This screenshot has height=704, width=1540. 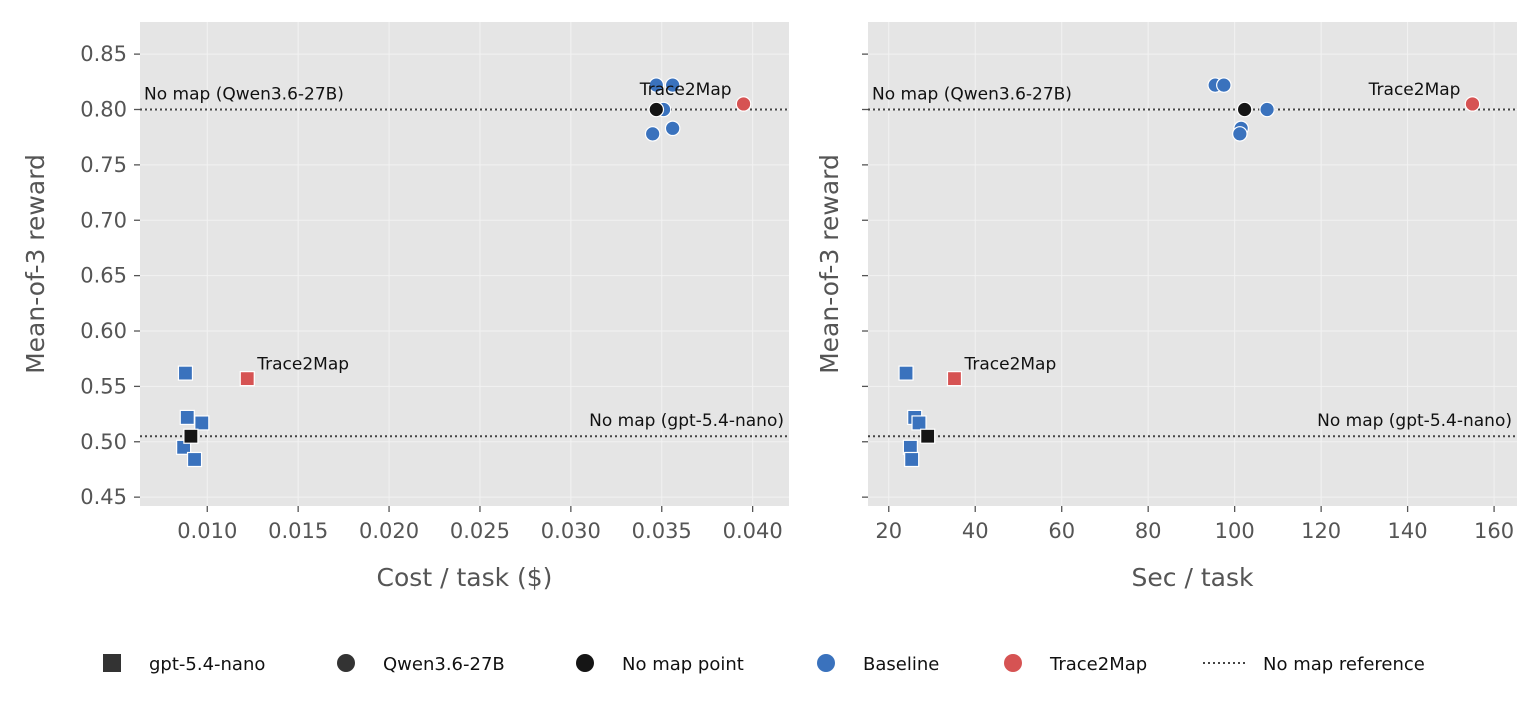 I want to click on x-tick-label: 60, so click(x=1061, y=531).